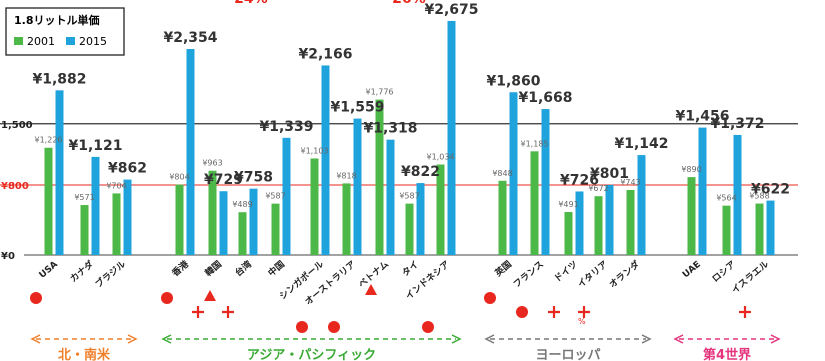 This screenshot has height=361, width=825. Describe the element at coordinates (582, 321) in the screenshot. I see `marker-percent: %` at that location.